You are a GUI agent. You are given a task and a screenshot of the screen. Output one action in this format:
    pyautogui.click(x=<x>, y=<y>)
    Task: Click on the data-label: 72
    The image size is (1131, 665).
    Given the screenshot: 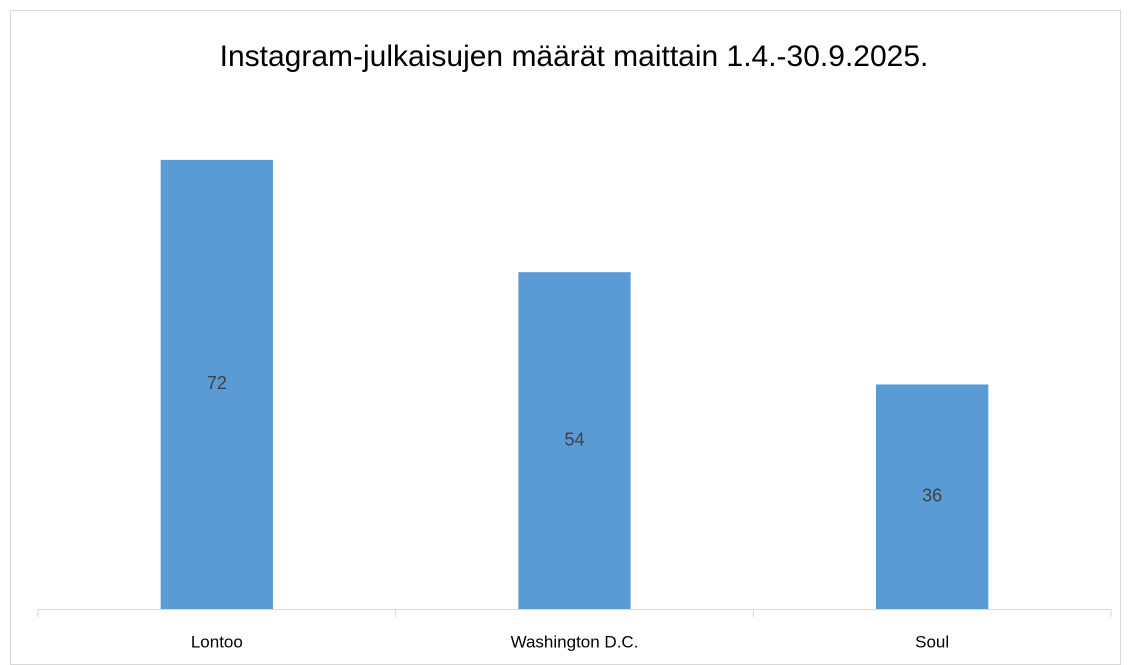 What is the action you would take?
    pyautogui.click(x=217, y=383)
    